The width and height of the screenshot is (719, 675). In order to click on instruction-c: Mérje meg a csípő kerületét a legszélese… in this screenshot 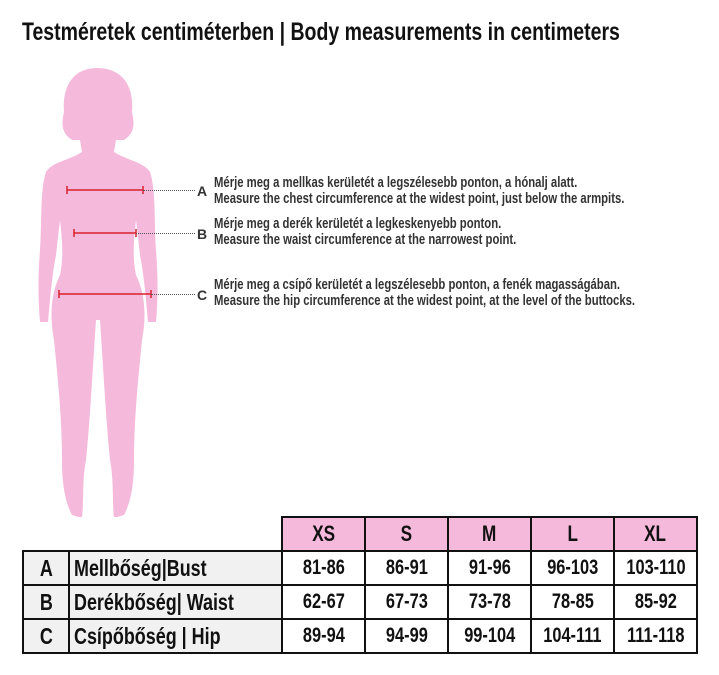, I will do `click(466, 293)`.